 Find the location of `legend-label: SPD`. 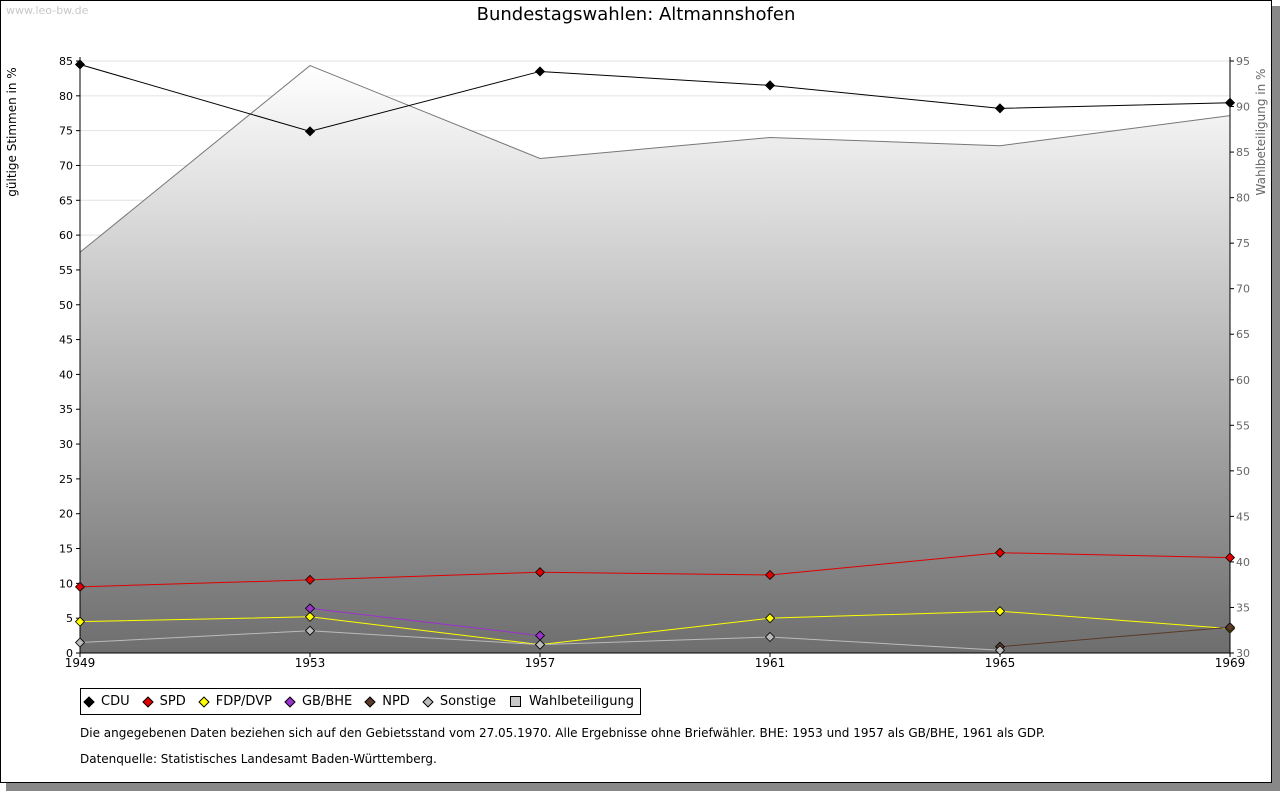

legend-label: SPD is located at coordinates (172, 701).